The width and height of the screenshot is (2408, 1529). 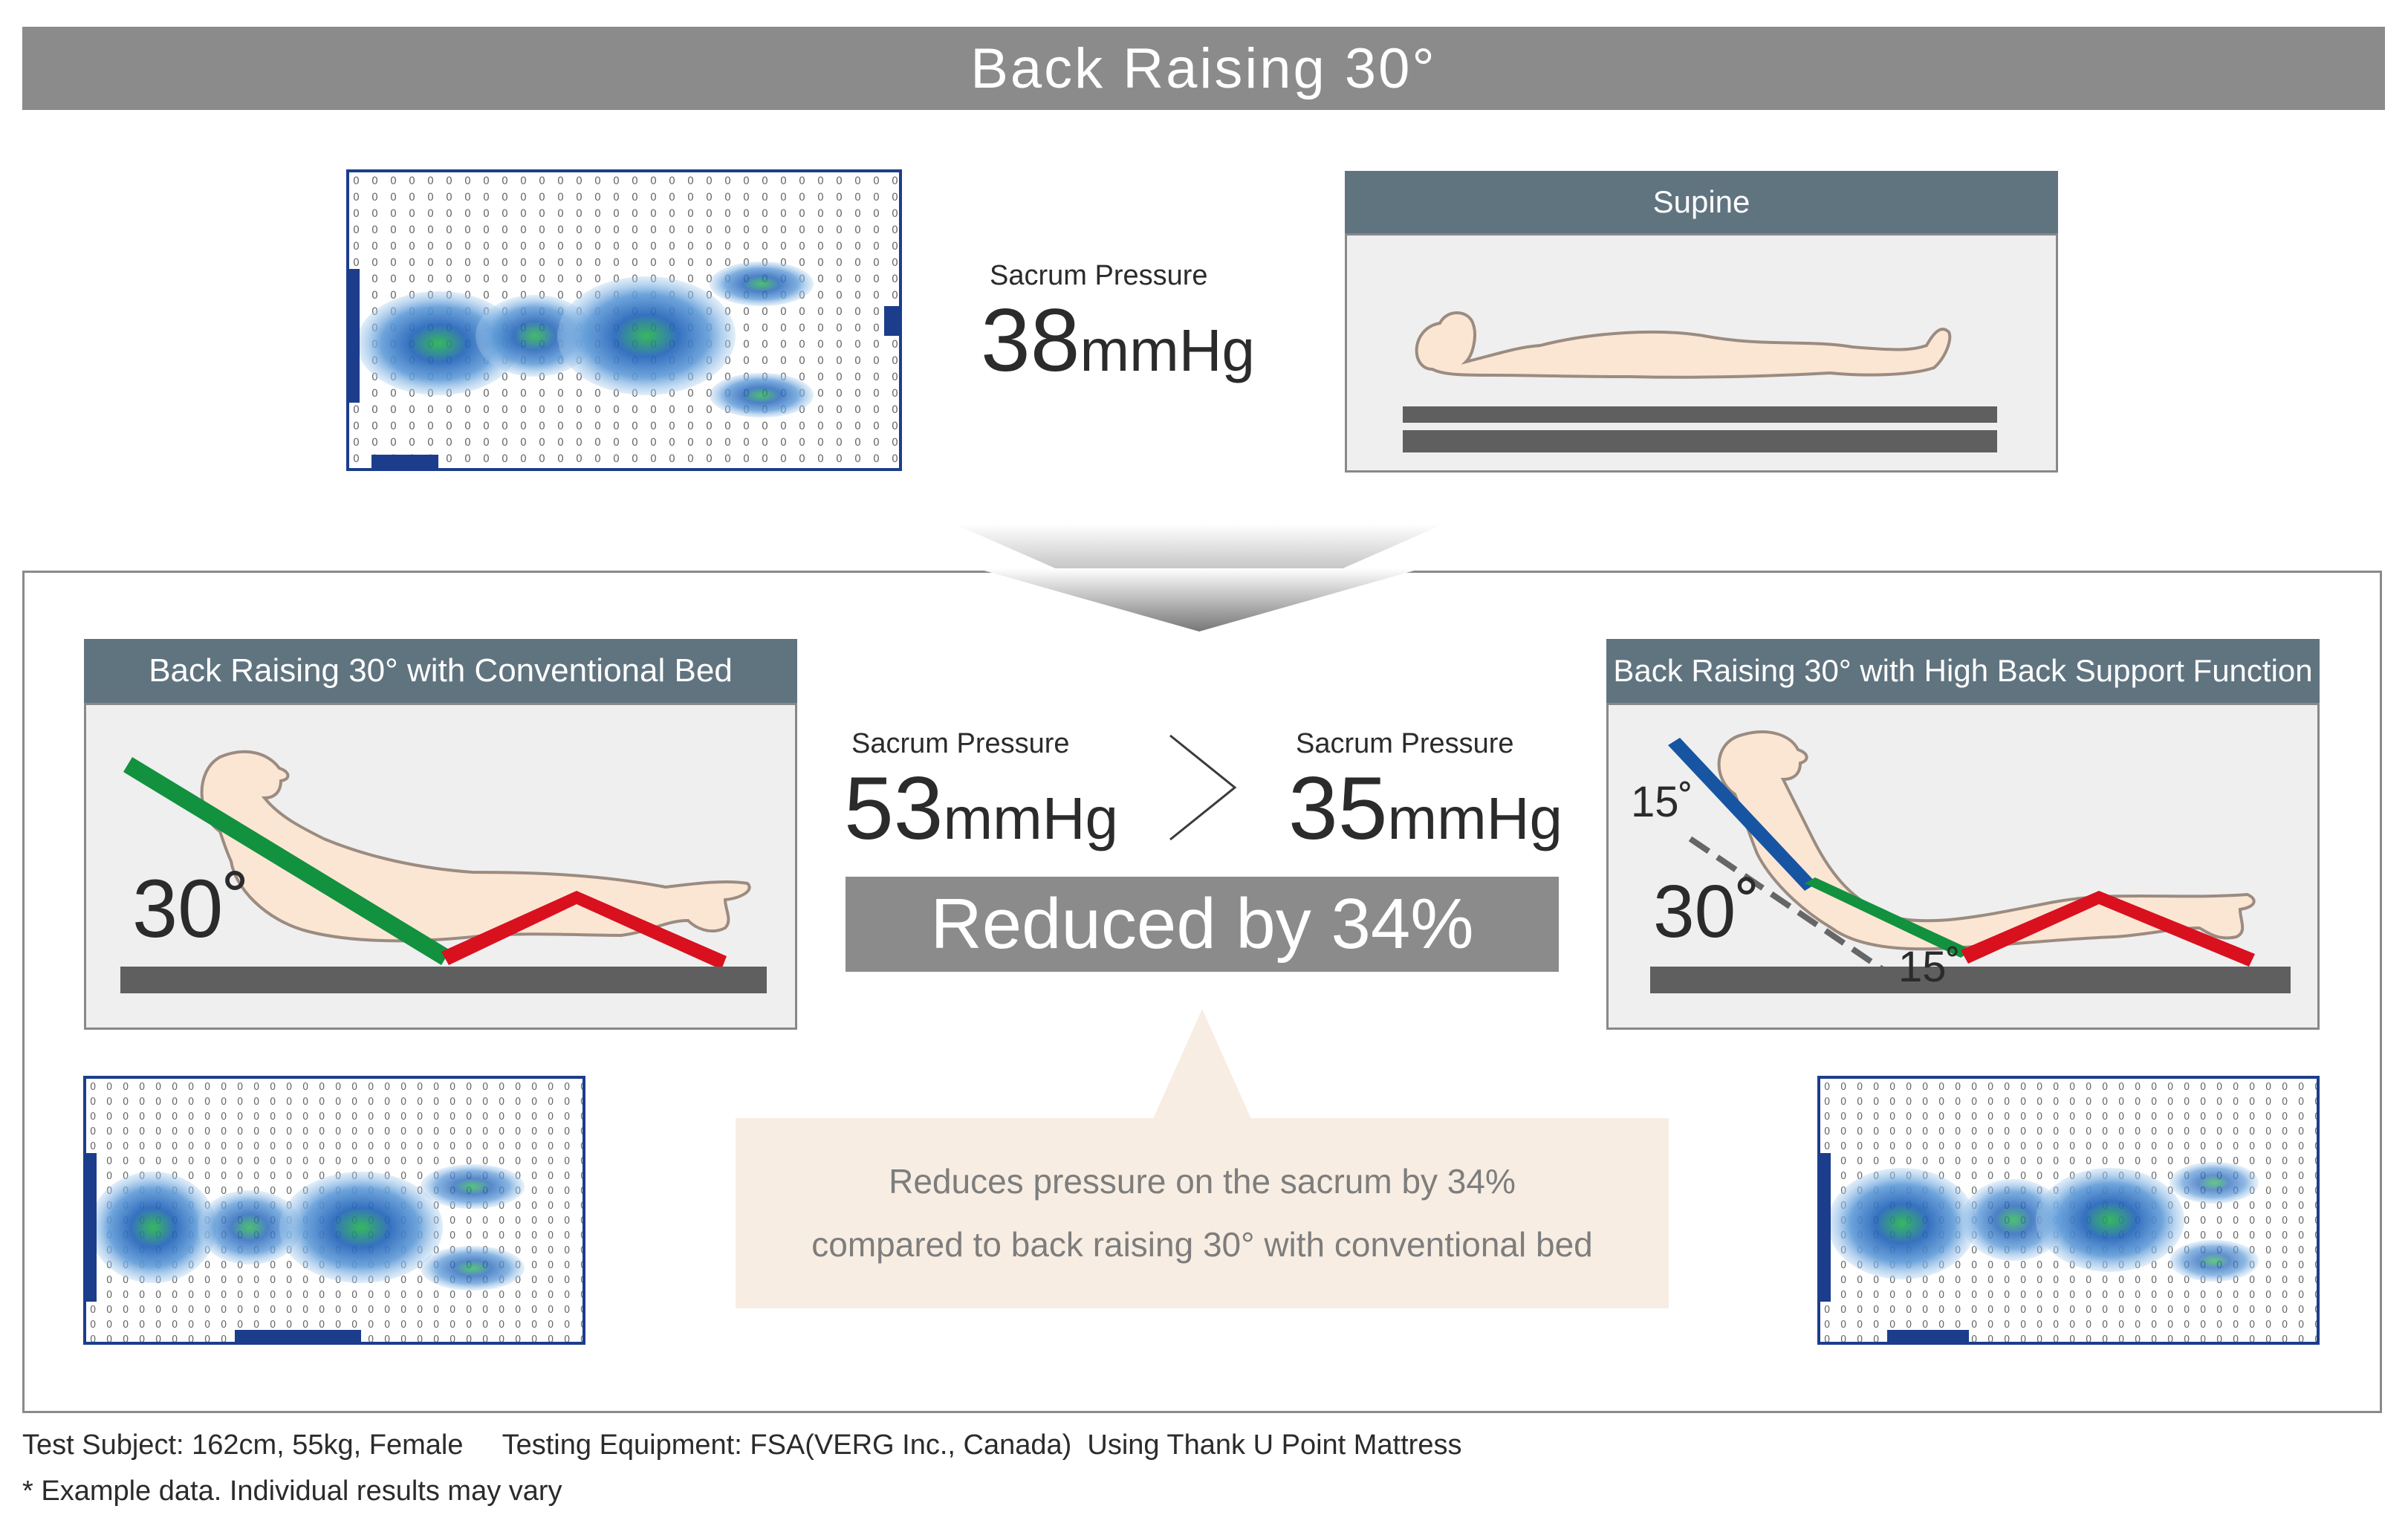 I want to click on high-back-panel: 30˚ 15˚ 15˚, so click(x=1963, y=866).